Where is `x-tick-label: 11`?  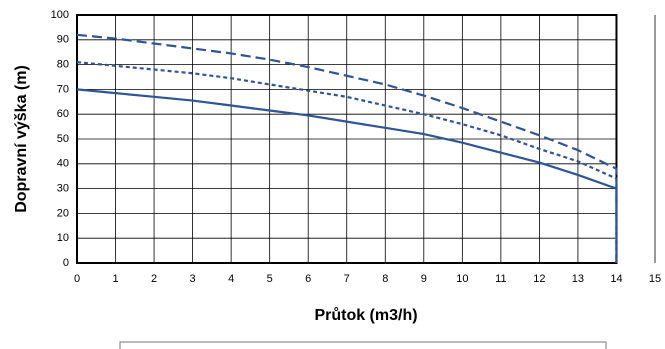 x-tick-label: 11 is located at coordinates (500, 279).